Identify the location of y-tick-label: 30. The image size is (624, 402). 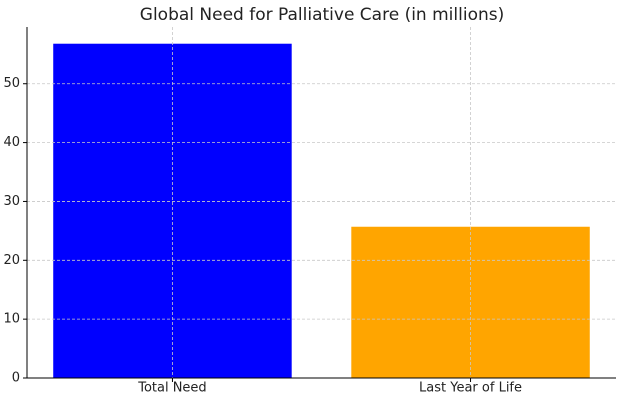
(11, 201).